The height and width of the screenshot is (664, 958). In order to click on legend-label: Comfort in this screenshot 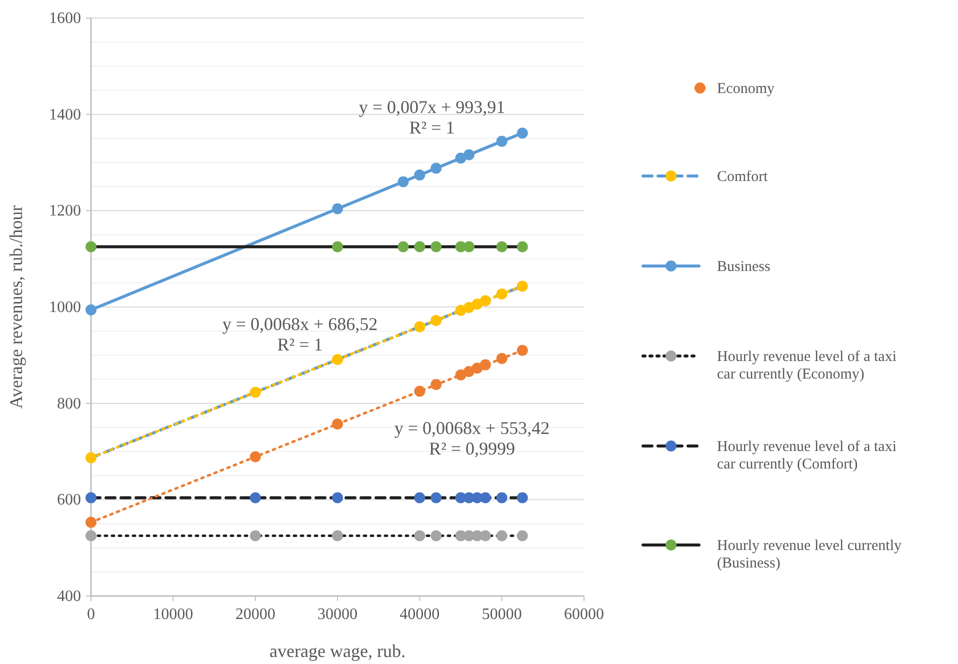, I will do `click(743, 177)`.